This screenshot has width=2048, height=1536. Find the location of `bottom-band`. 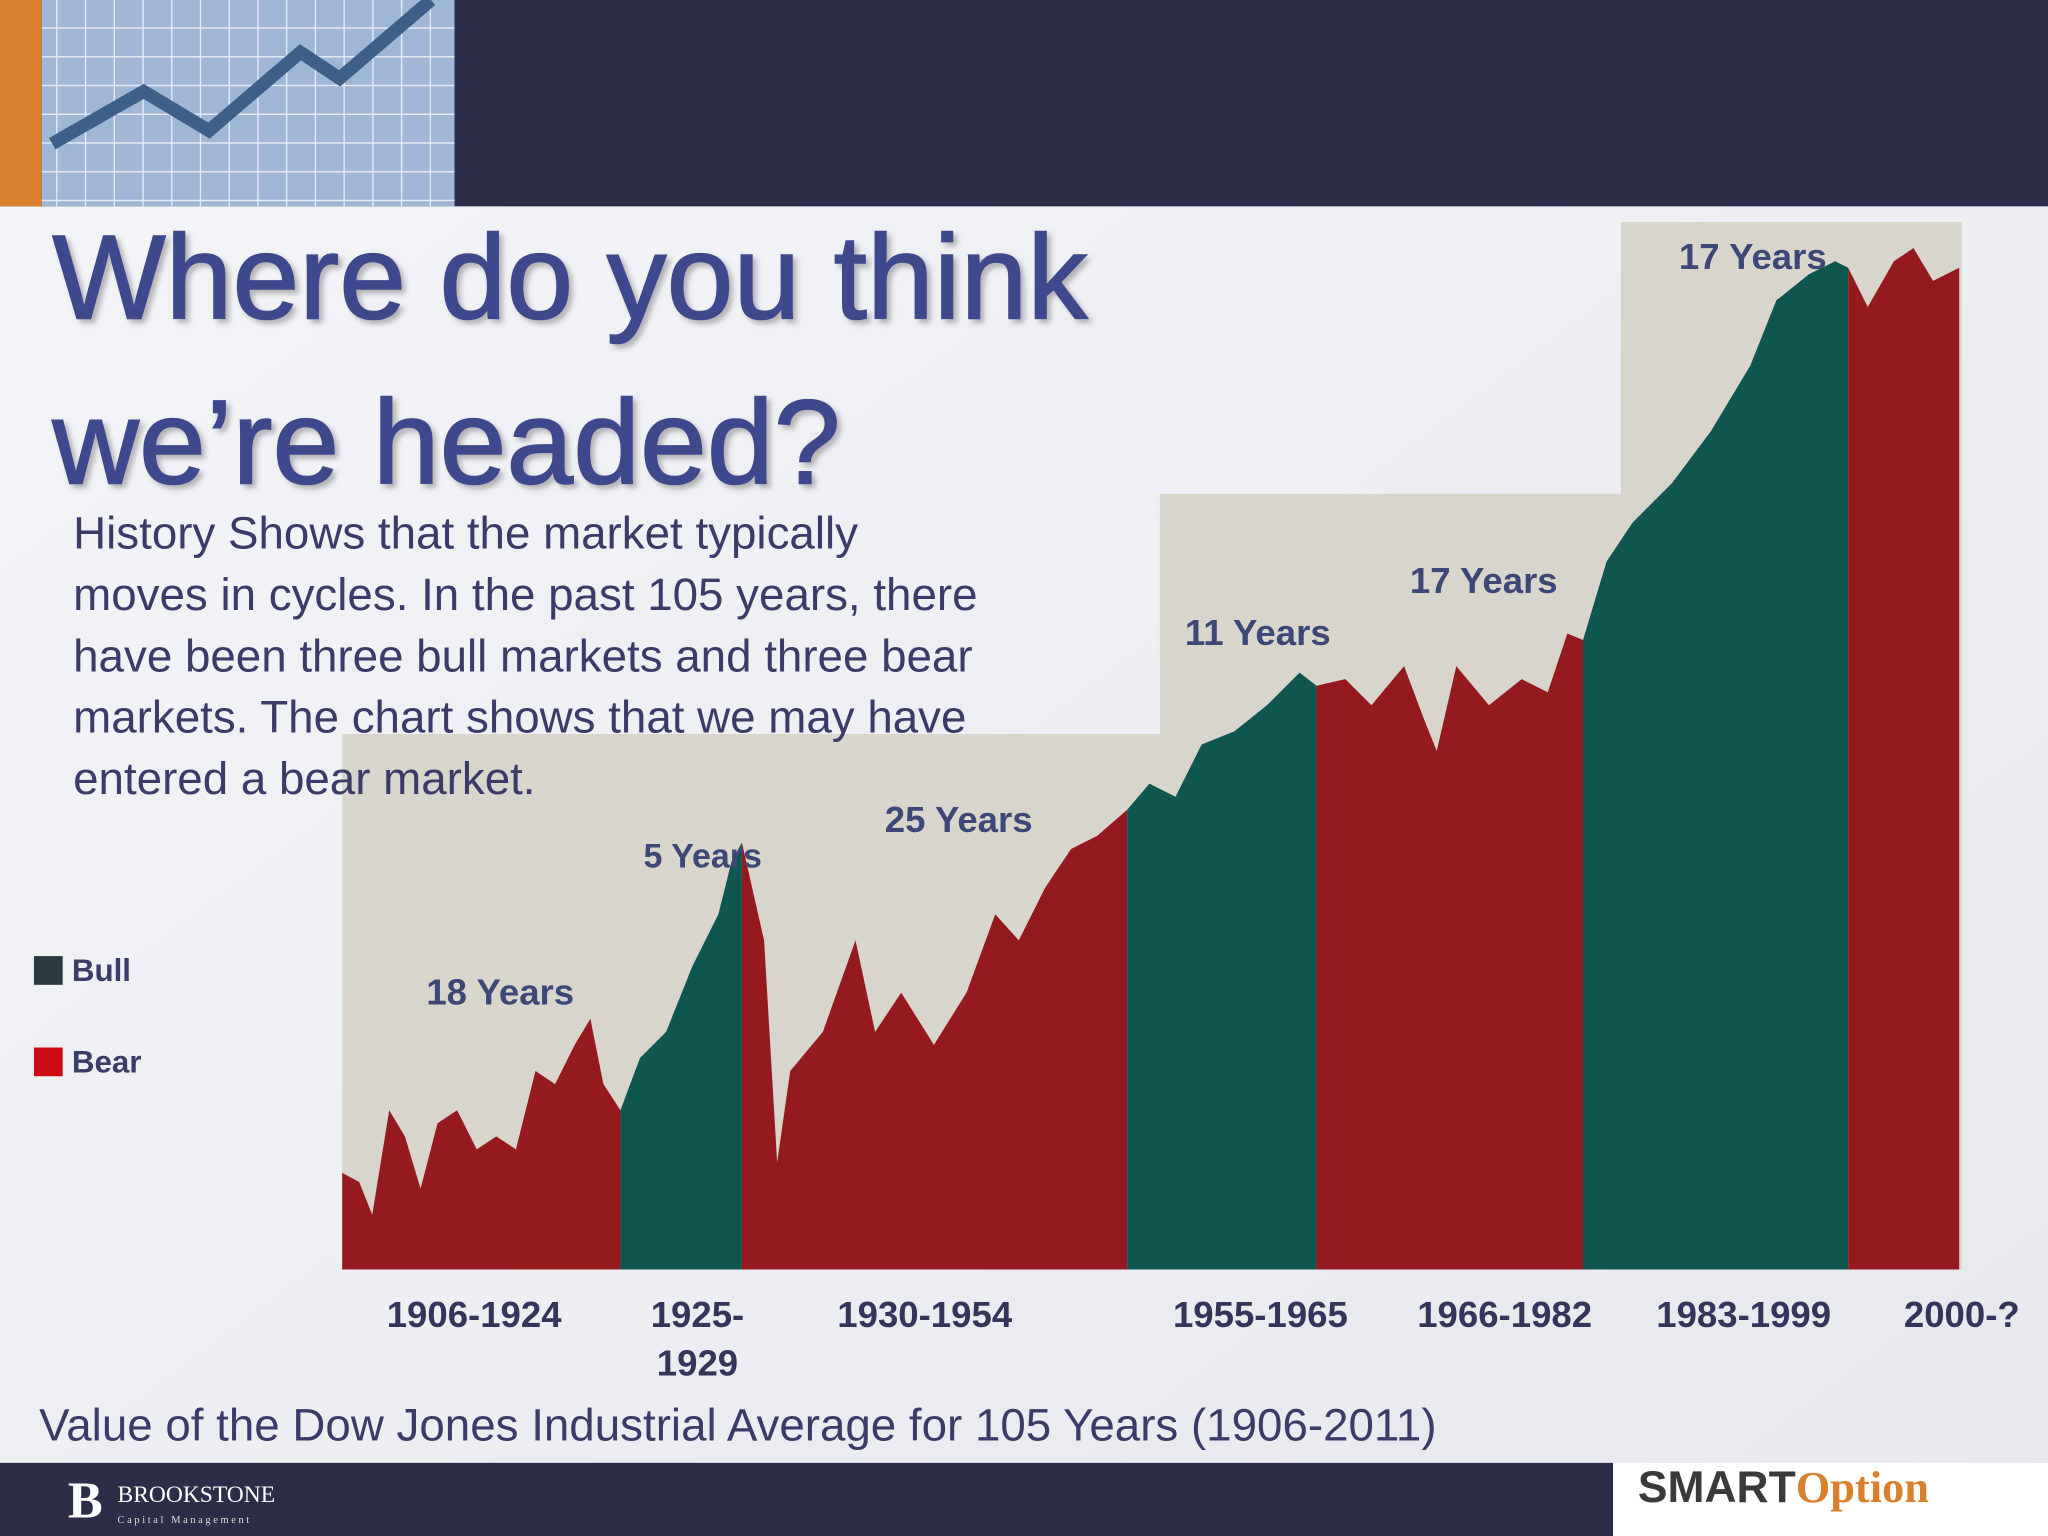

bottom-band is located at coordinates (807, 1499).